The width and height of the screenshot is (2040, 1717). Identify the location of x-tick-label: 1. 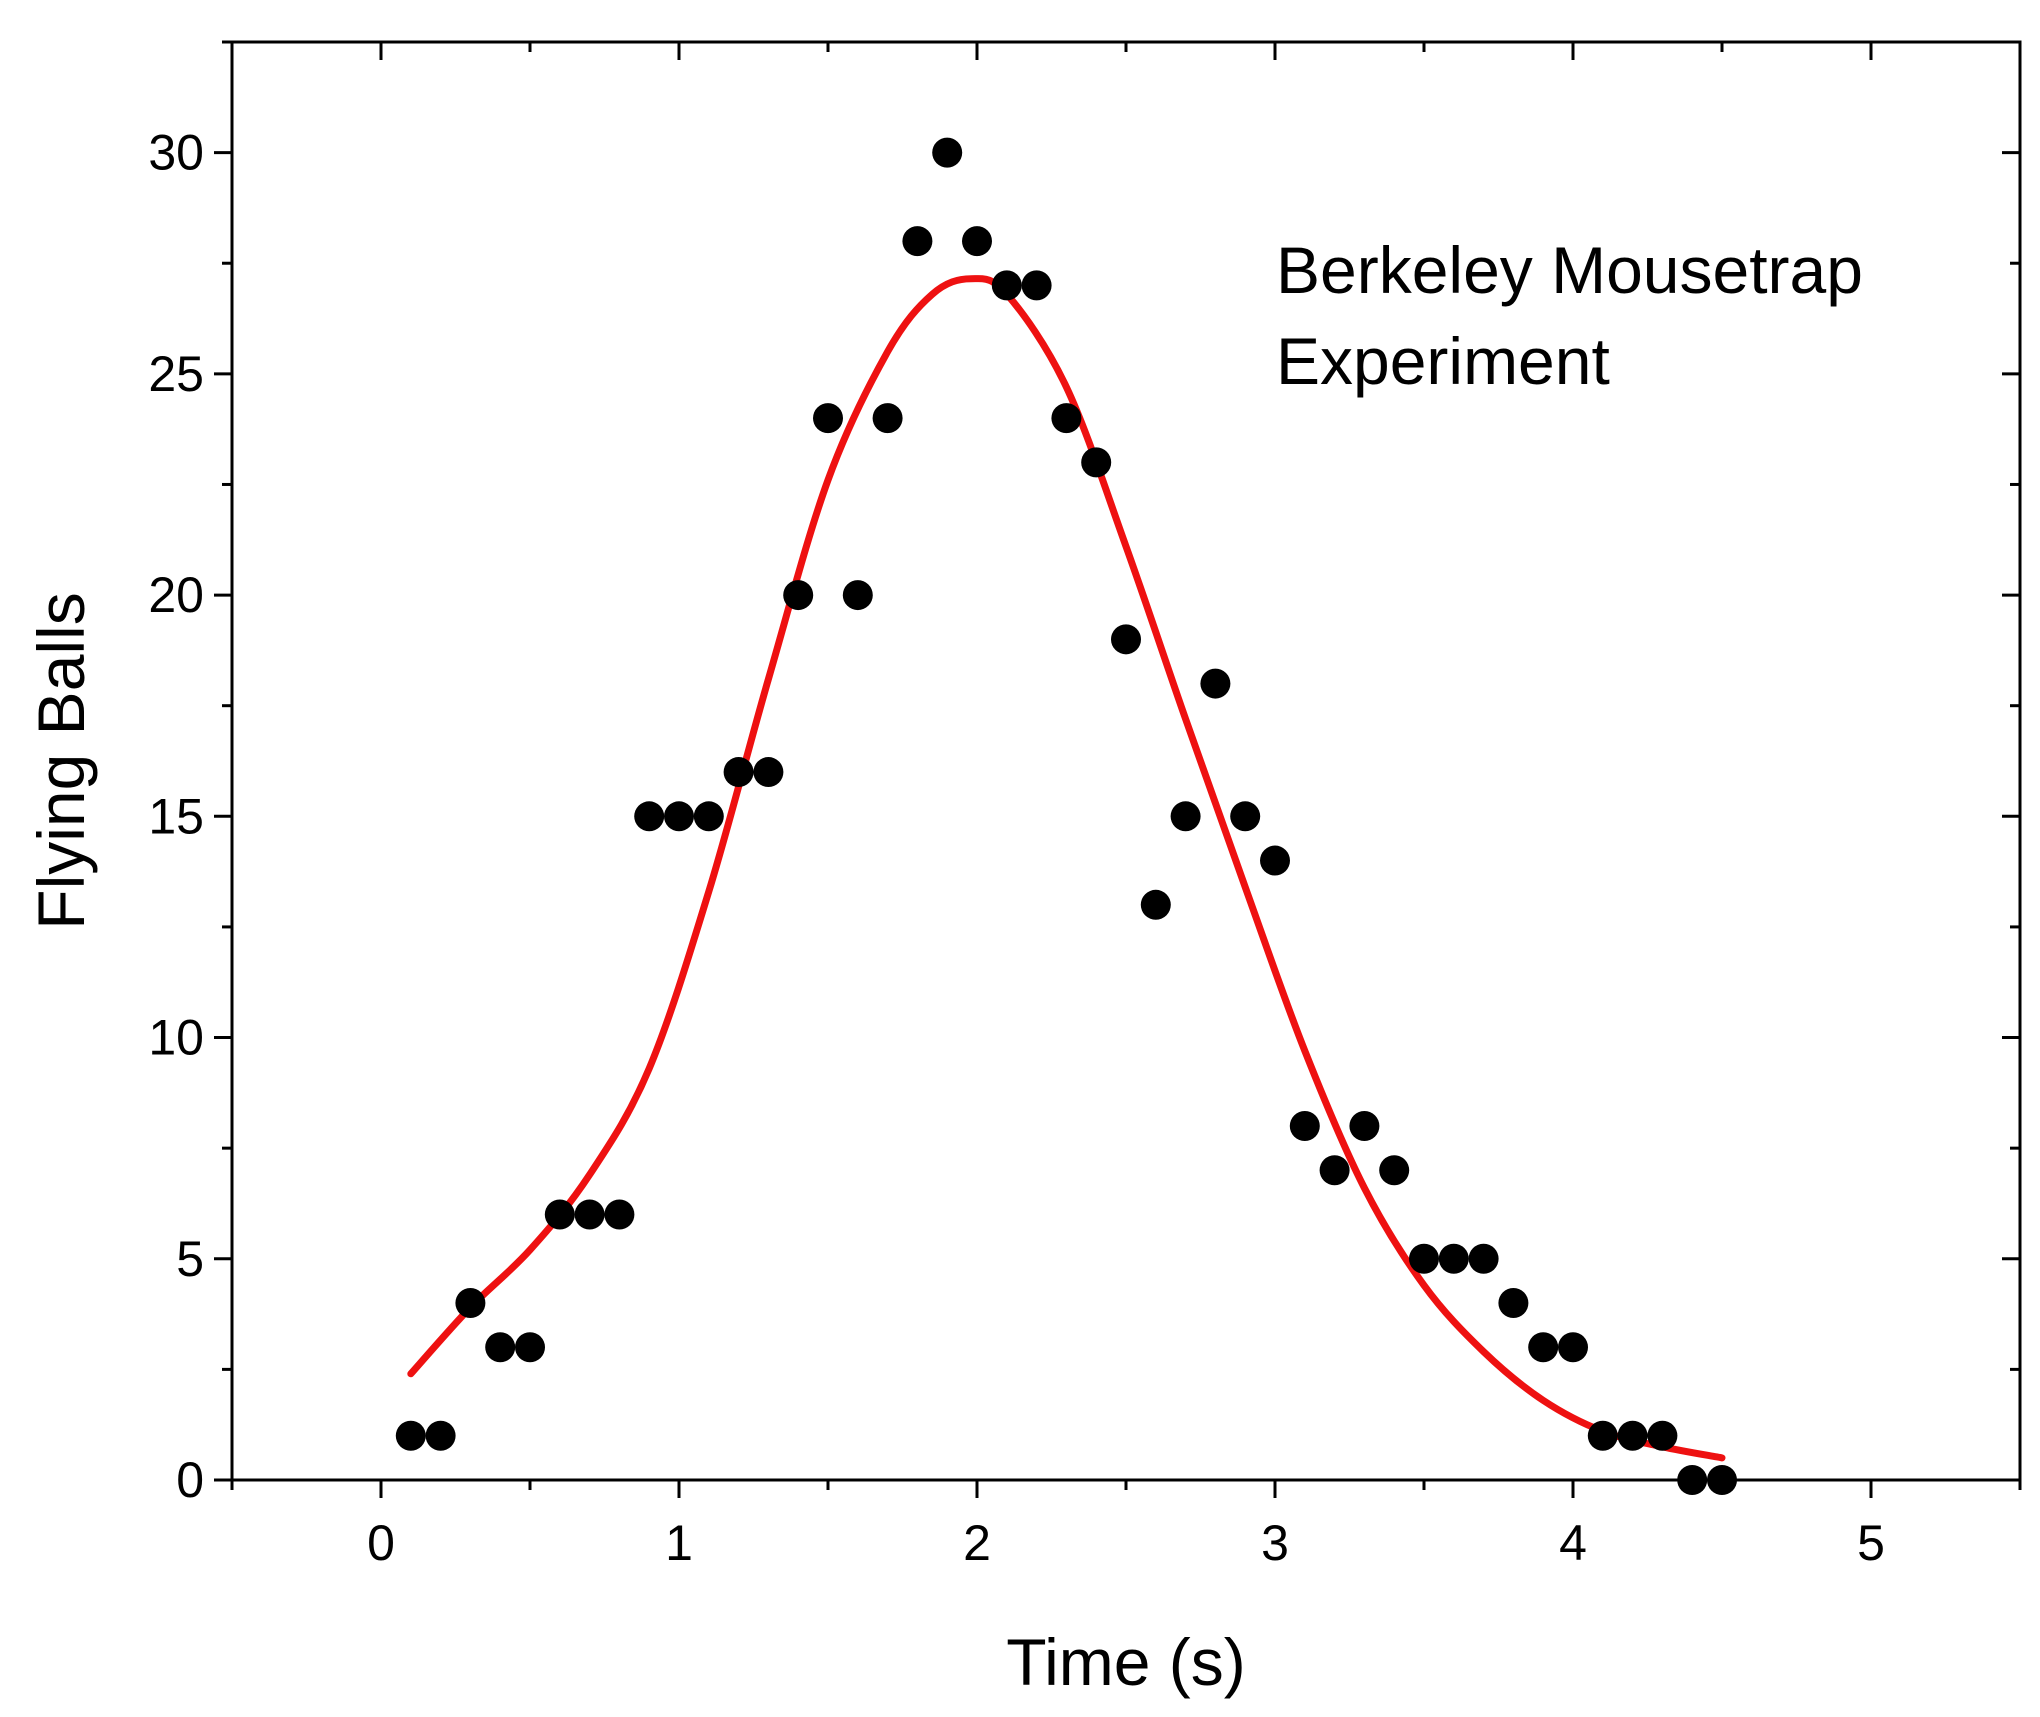
(679, 1543).